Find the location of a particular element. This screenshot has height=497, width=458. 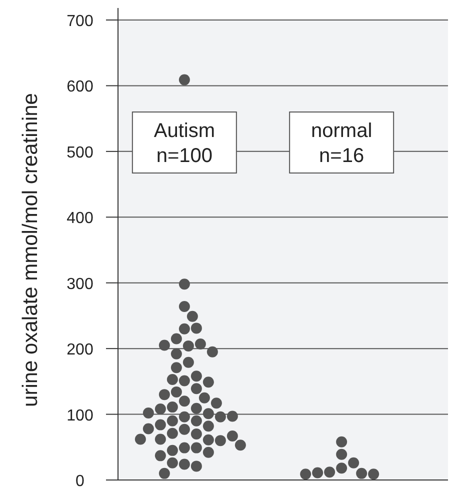

y-tick-label: 500 is located at coordinates (80, 153).